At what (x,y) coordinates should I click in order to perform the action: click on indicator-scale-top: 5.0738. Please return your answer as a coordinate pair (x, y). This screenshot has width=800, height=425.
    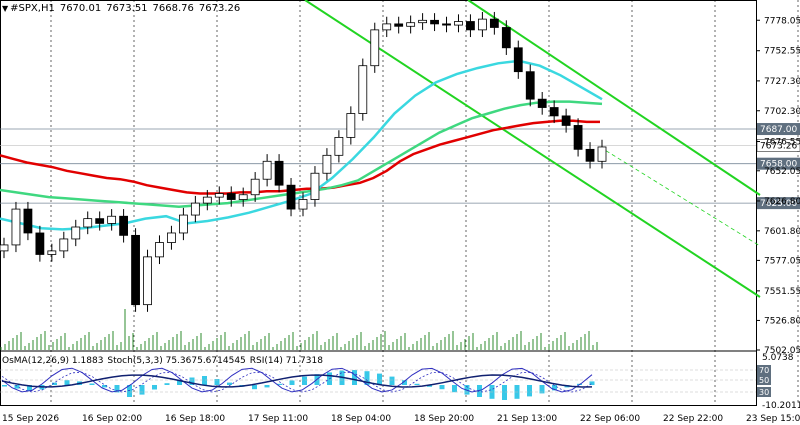
    Looking at the image, I should click on (778, 358).